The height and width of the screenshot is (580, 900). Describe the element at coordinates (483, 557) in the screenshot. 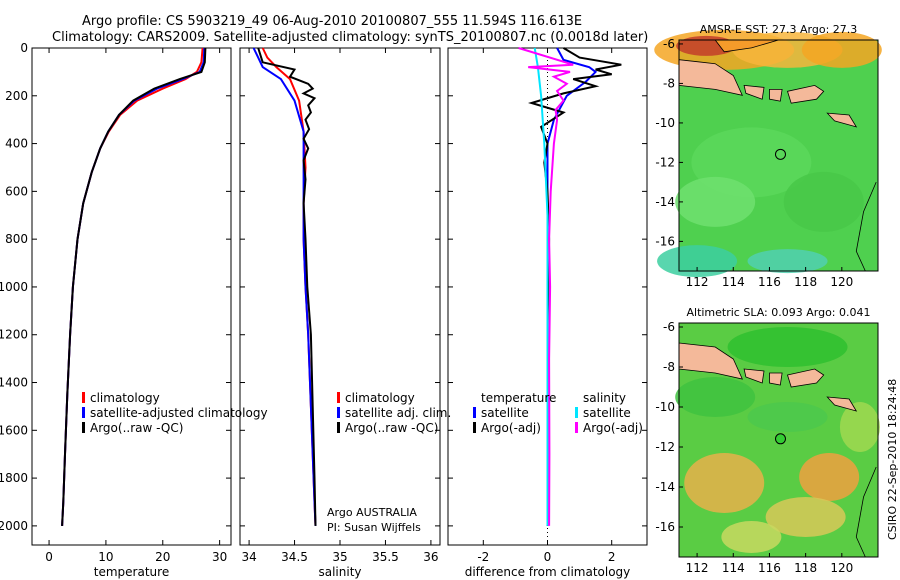

I see `x-tick-label: -2` at that location.